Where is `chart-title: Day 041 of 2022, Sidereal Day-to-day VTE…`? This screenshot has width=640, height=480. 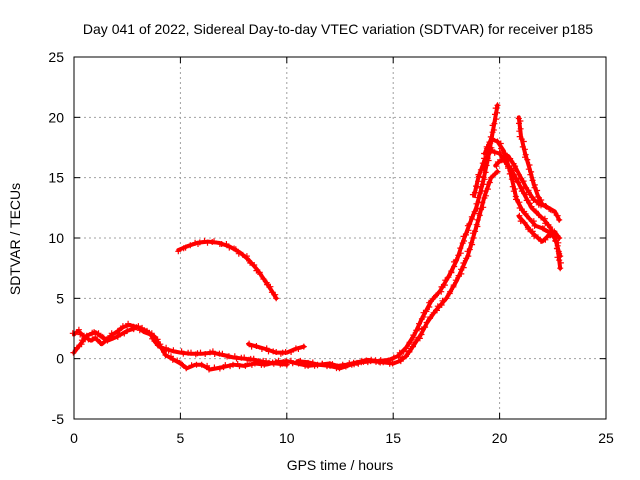
chart-title: Day 041 of 2022, Sidereal Day-to-day VTE… is located at coordinates (338, 29).